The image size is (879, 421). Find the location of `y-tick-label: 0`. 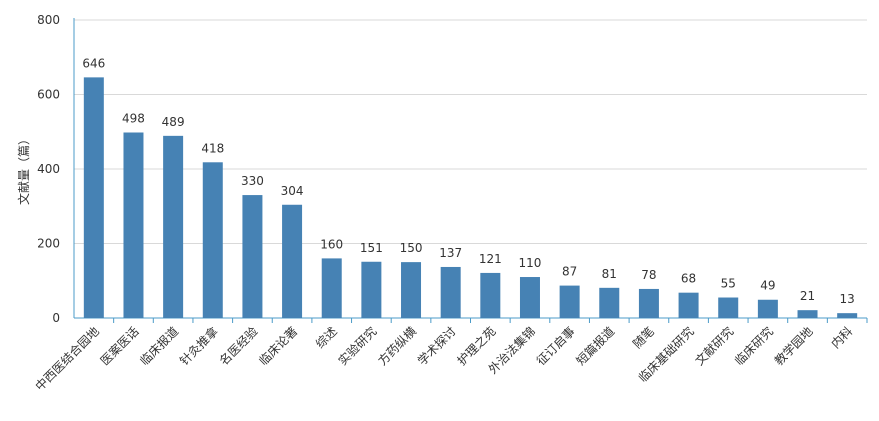

y-tick-label: 0 is located at coordinates (56, 318).